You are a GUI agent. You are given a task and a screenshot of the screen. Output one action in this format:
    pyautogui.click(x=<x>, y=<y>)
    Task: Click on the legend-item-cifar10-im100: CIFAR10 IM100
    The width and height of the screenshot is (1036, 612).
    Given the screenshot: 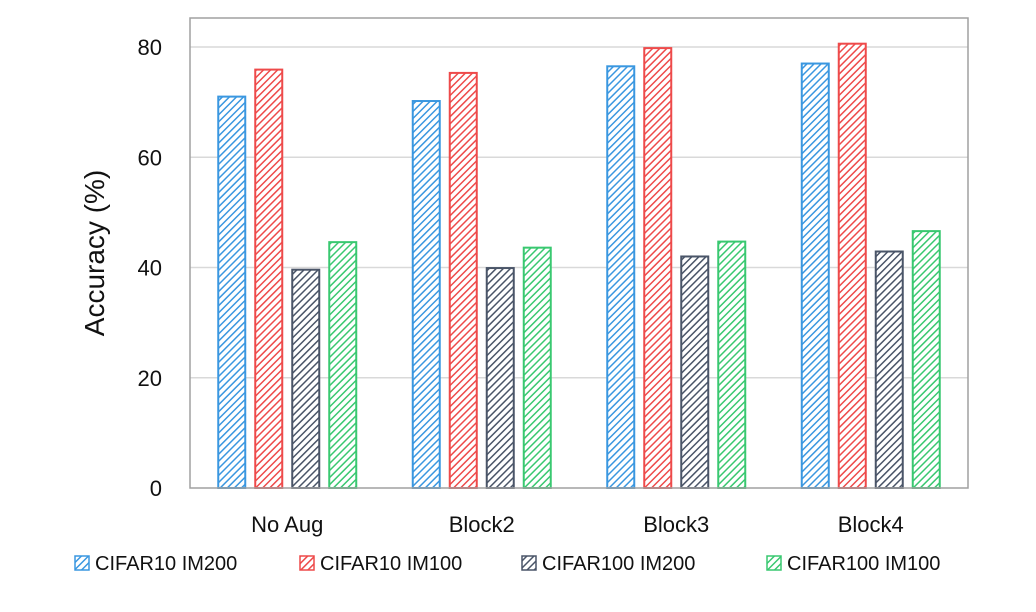 What is the action you would take?
    pyautogui.click(x=380, y=564)
    